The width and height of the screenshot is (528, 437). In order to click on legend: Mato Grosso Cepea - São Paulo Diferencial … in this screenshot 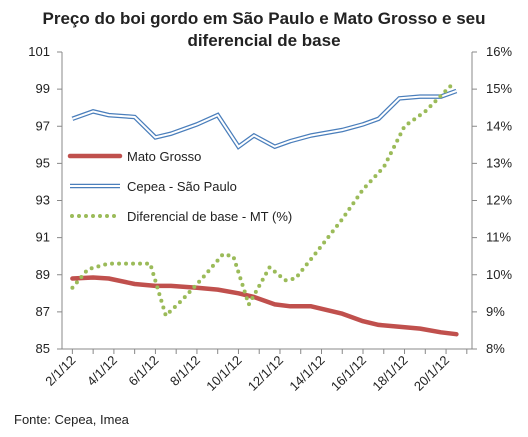, I will do `click(179, 186)`.